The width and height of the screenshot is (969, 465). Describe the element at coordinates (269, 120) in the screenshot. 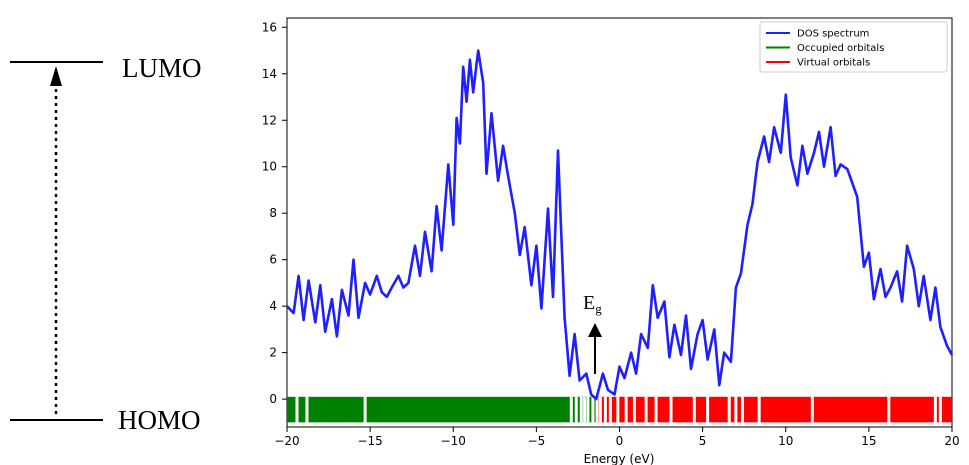

I see `y-tick-label: 12` at that location.